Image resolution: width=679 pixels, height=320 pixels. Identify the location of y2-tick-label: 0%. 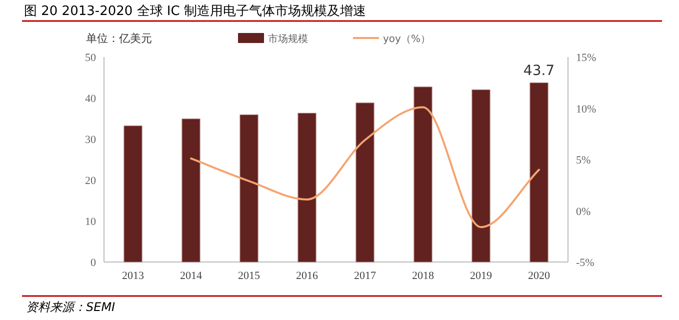
(583, 212).